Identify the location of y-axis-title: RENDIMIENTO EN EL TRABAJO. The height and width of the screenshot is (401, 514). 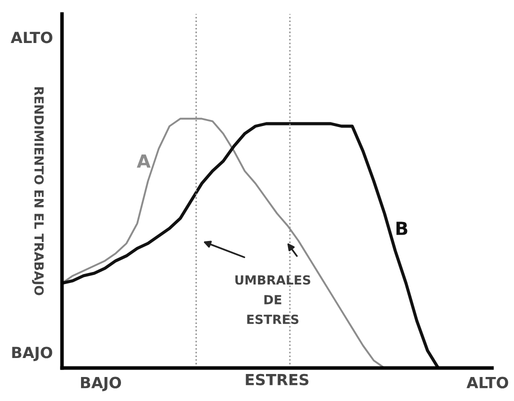
(38, 191).